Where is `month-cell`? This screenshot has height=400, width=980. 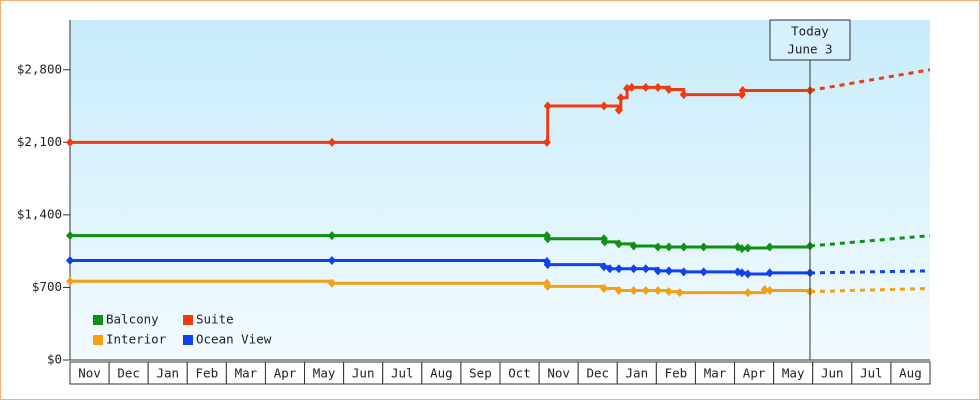 month-cell is located at coordinates (910, 373).